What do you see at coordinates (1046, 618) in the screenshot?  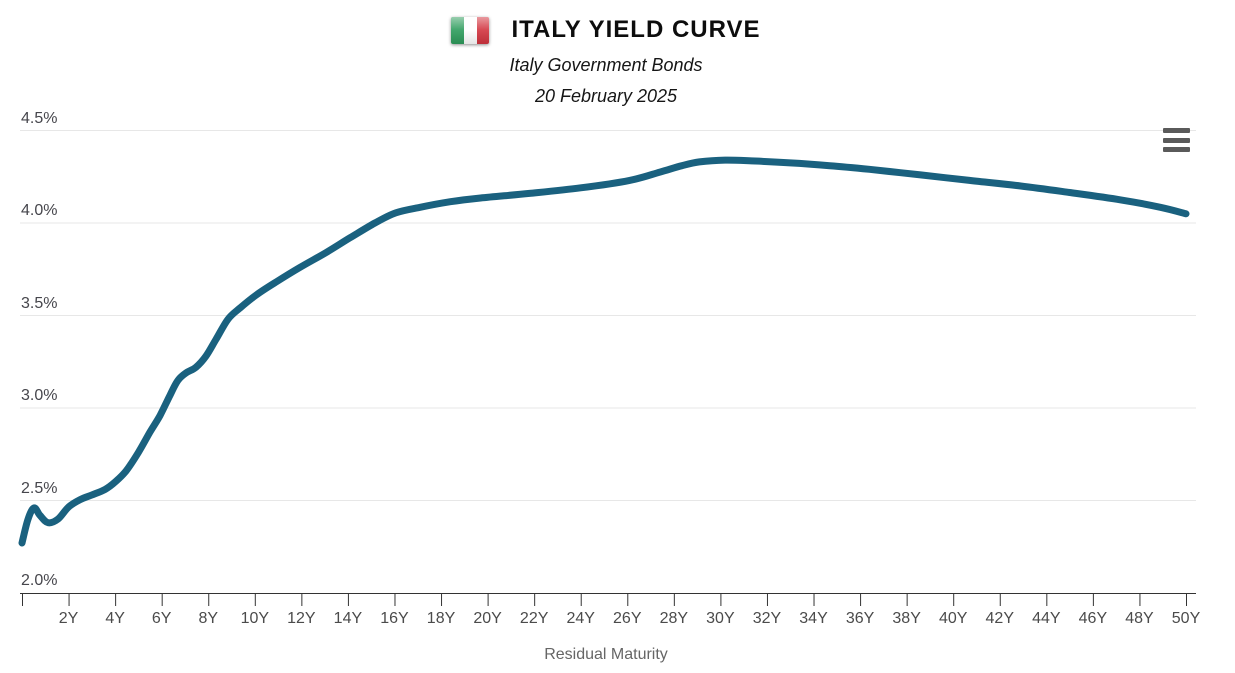 I see `x-axis-label: 44Y` at bounding box center [1046, 618].